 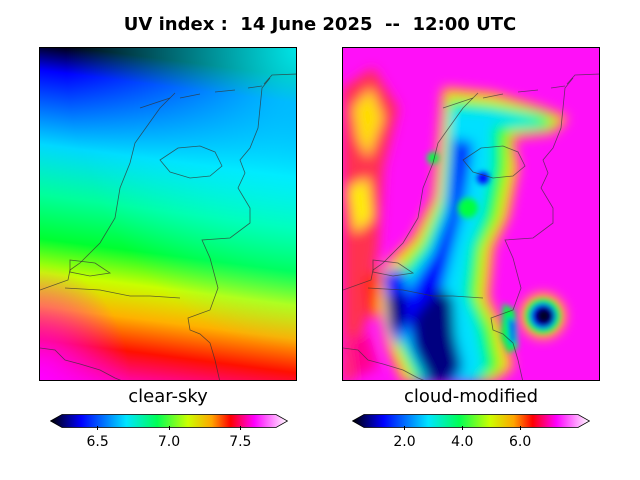 What do you see at coordinates (169, 442) in the screenshot?
I see `clear-sky-tick-label: 7.0` at bounding box center [169, 442].